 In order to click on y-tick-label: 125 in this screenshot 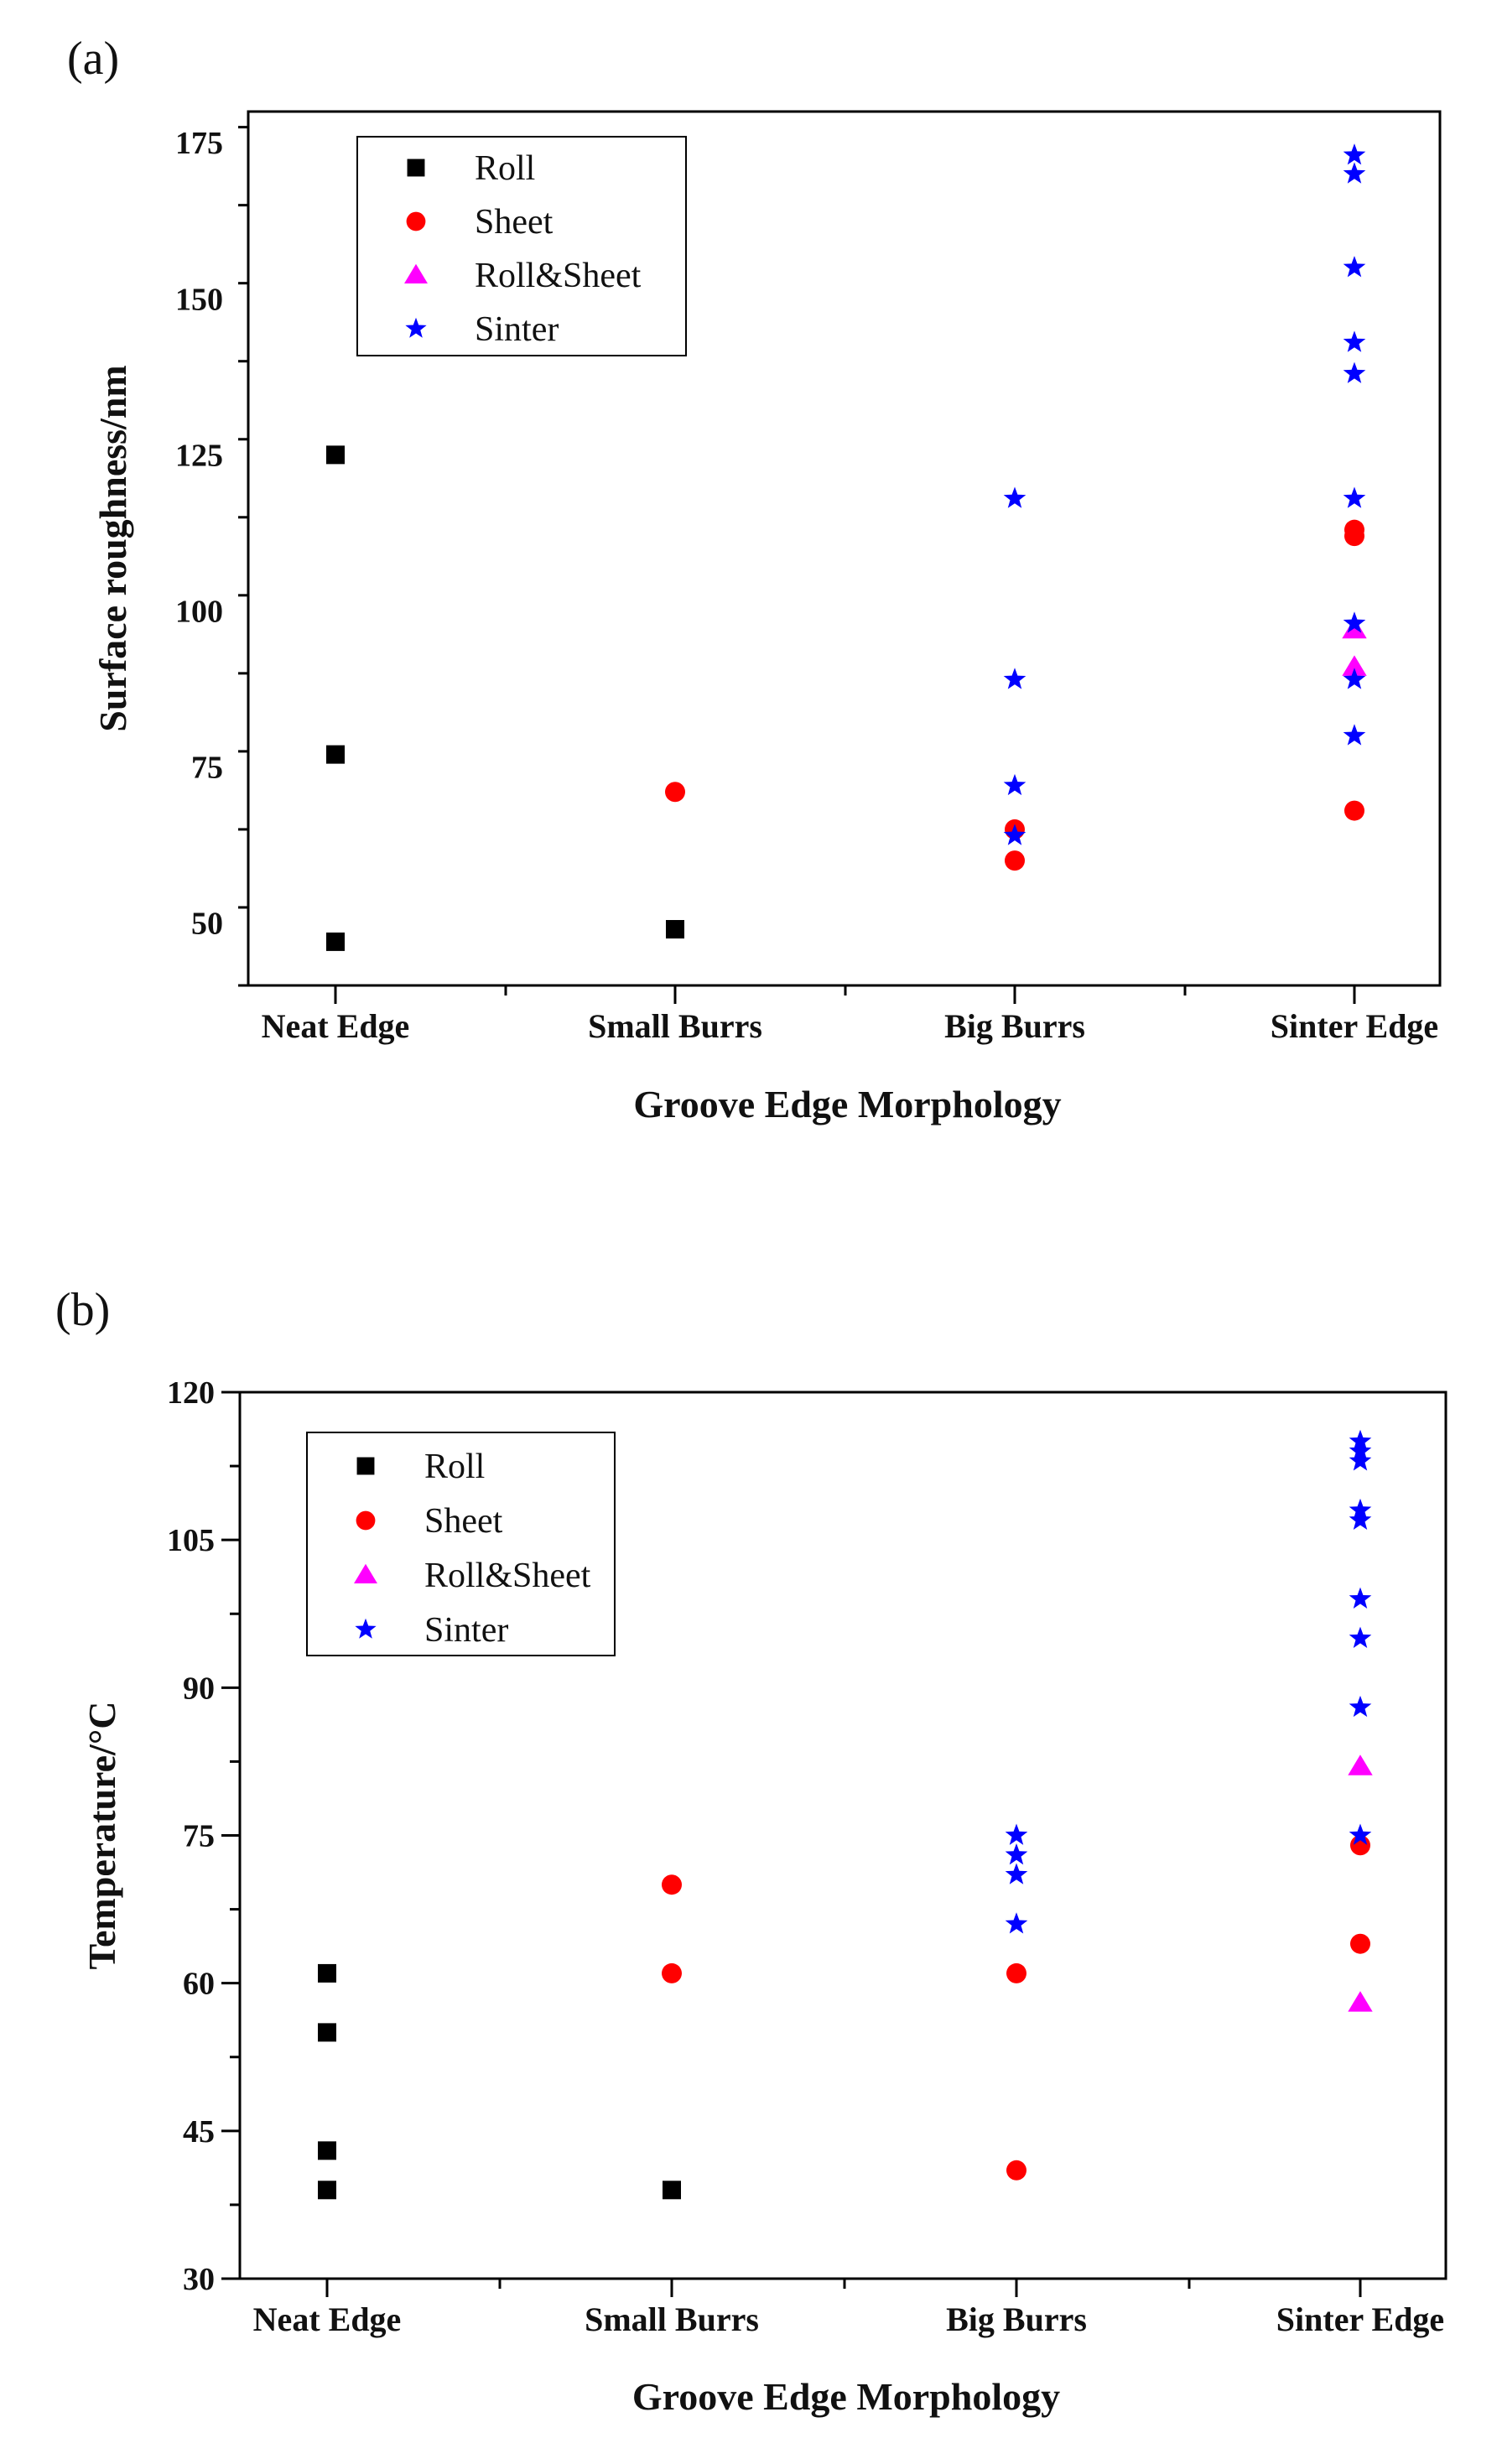, I will do `click(199, 455)`.